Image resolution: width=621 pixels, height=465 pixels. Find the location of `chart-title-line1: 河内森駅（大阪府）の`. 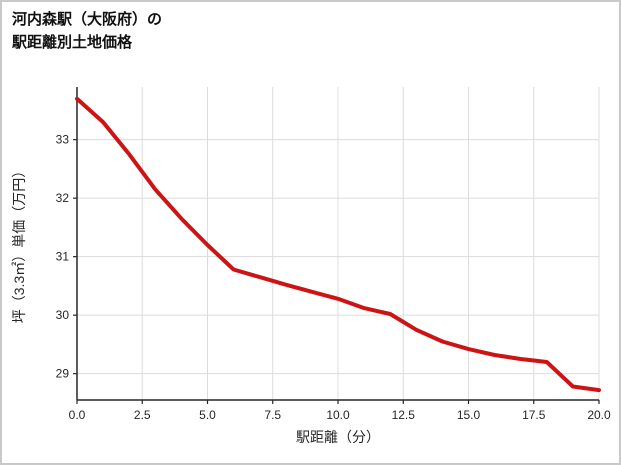

chart-title-line1: 河内森駅（大阪府）の is located at coordinates (87, 19).